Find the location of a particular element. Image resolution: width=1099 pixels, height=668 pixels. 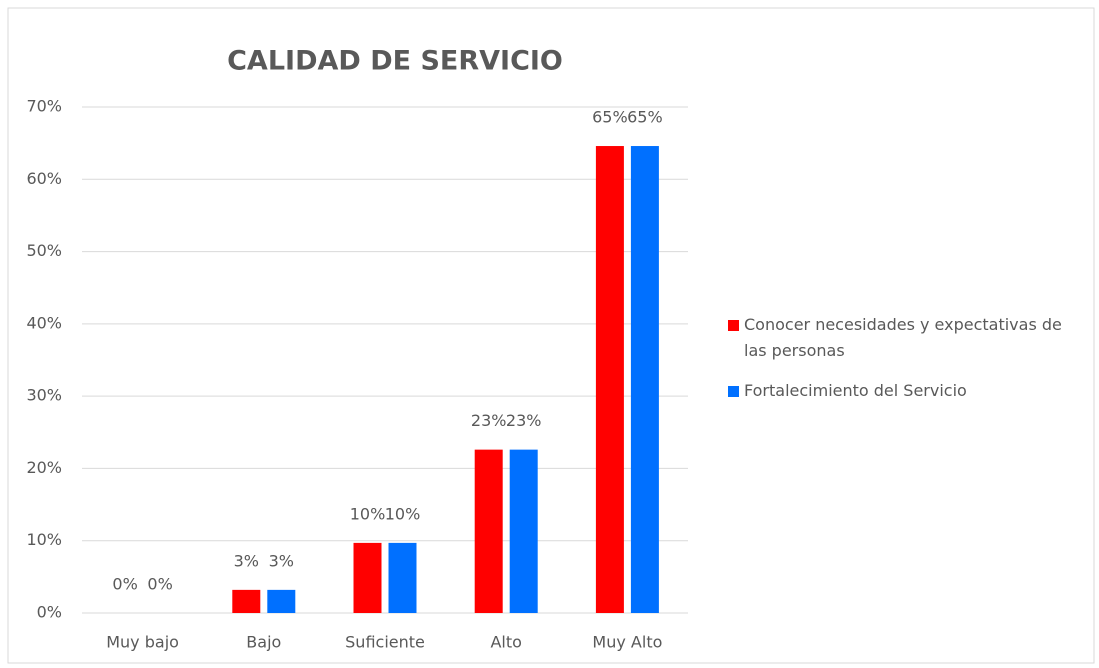

legend-item: Fortalecimiento del Servicio is located at coordinates (908, 391).